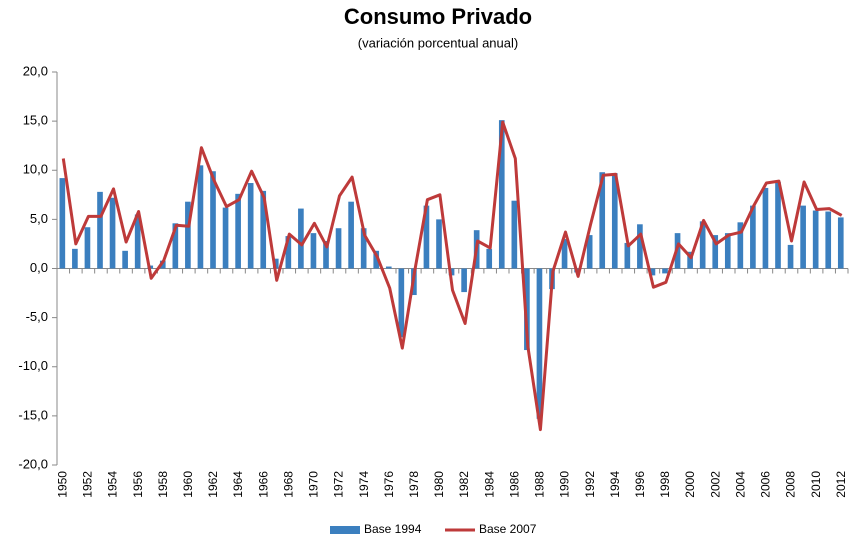 The image size is (849, 542). I want to click on y-tick-label: -10,0, so click(33, 365).